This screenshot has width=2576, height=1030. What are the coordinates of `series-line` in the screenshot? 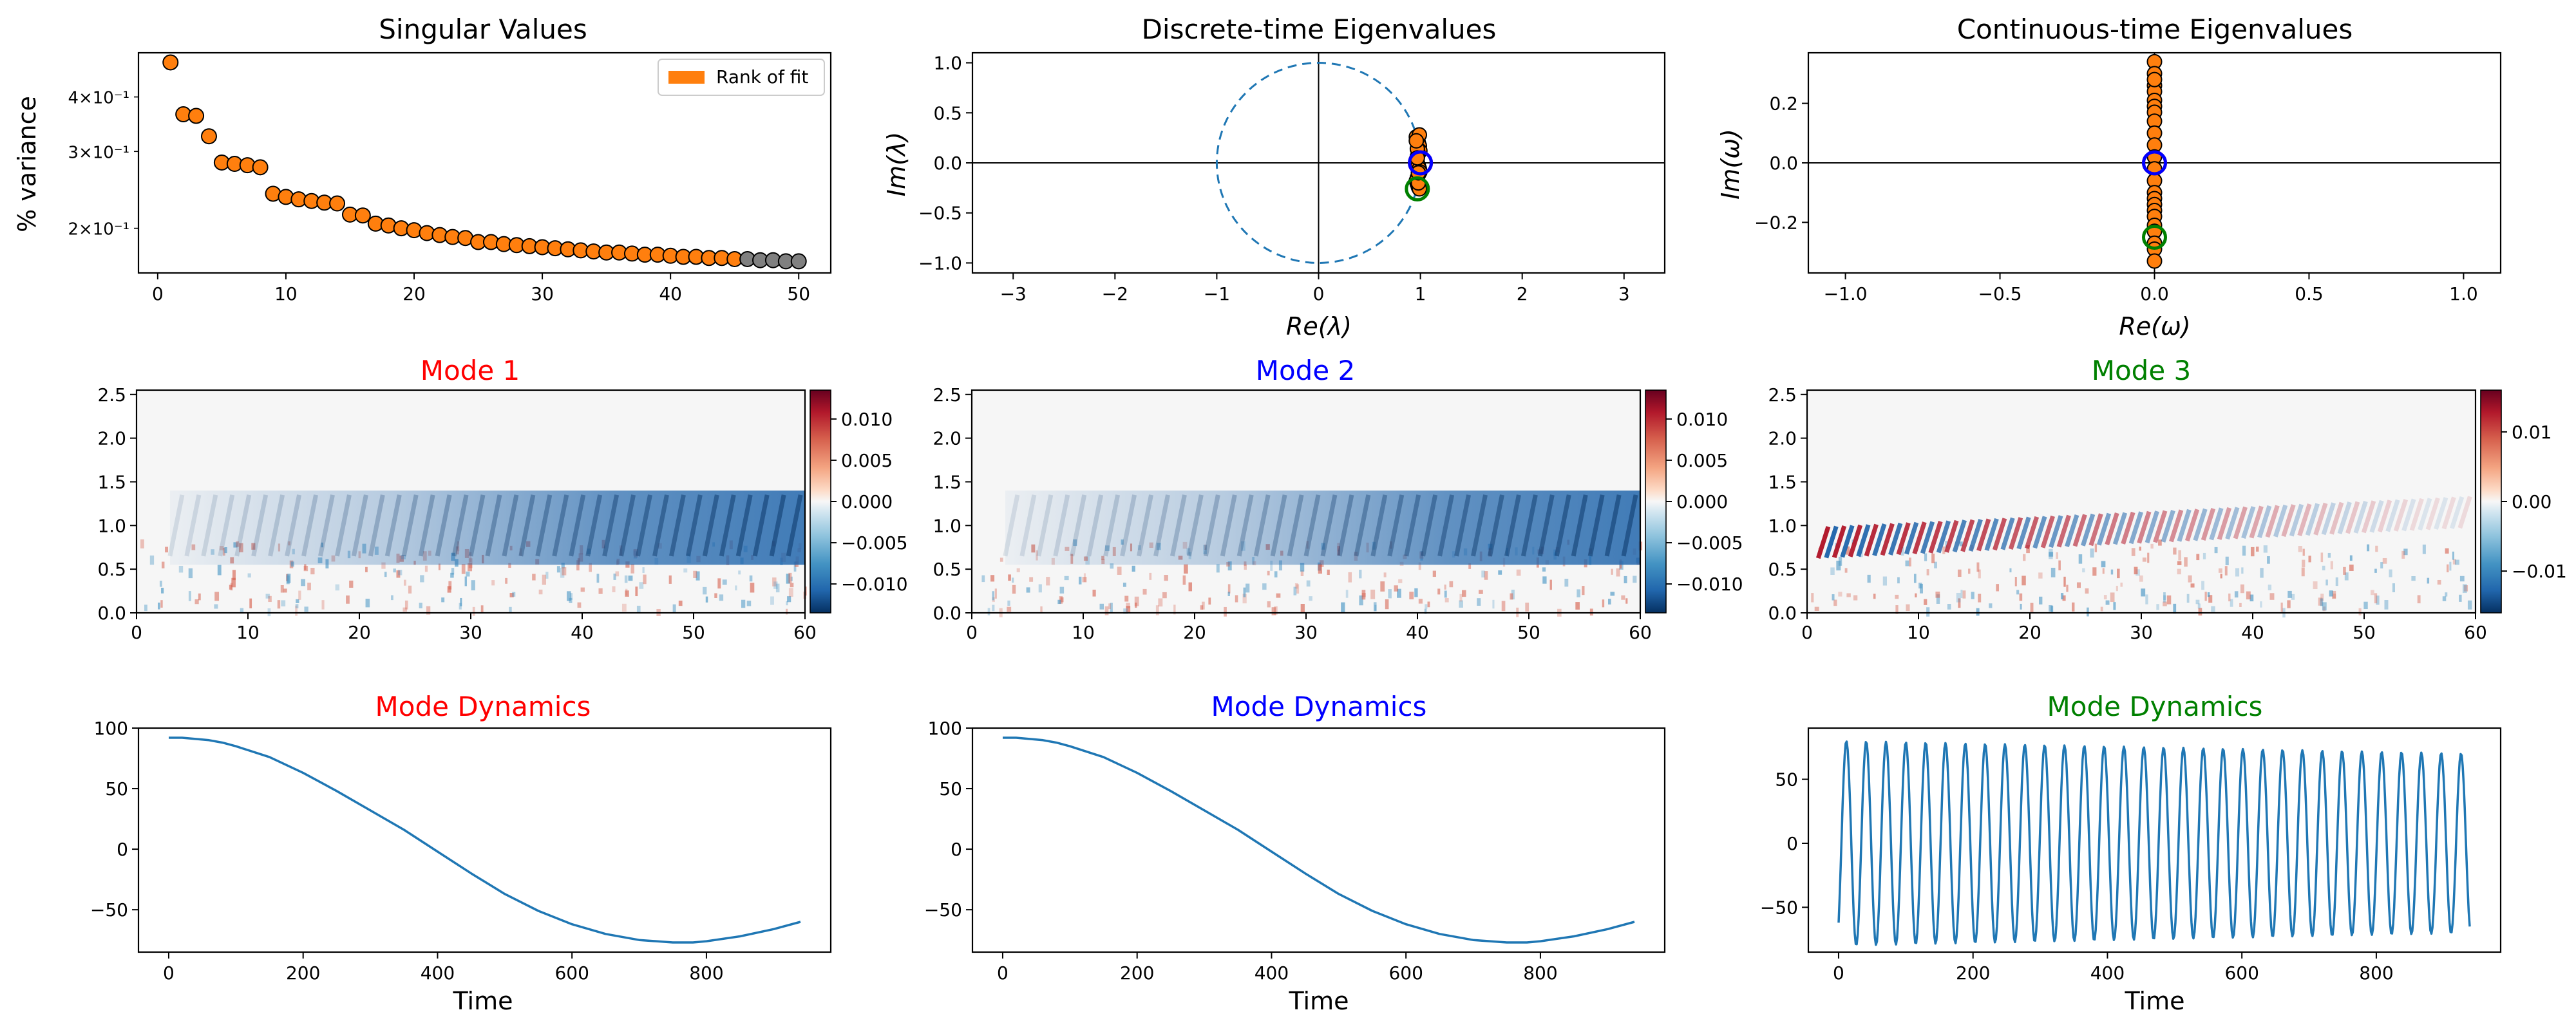 It's located at (2154, 843).